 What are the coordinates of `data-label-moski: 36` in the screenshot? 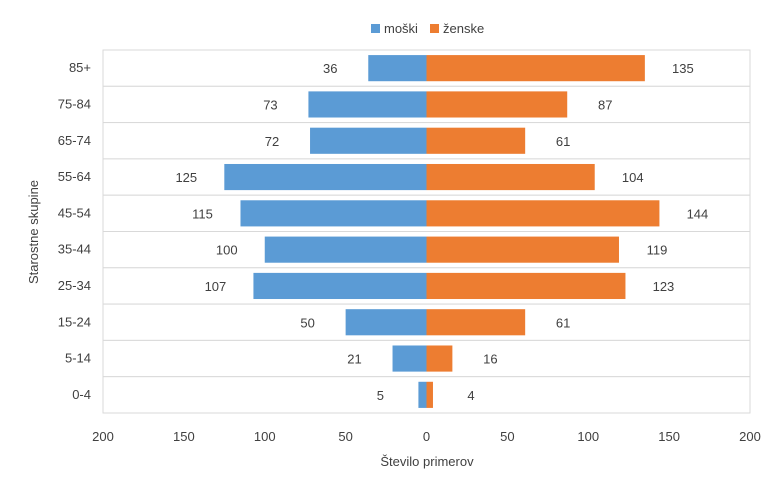 It's located at (330, 68).